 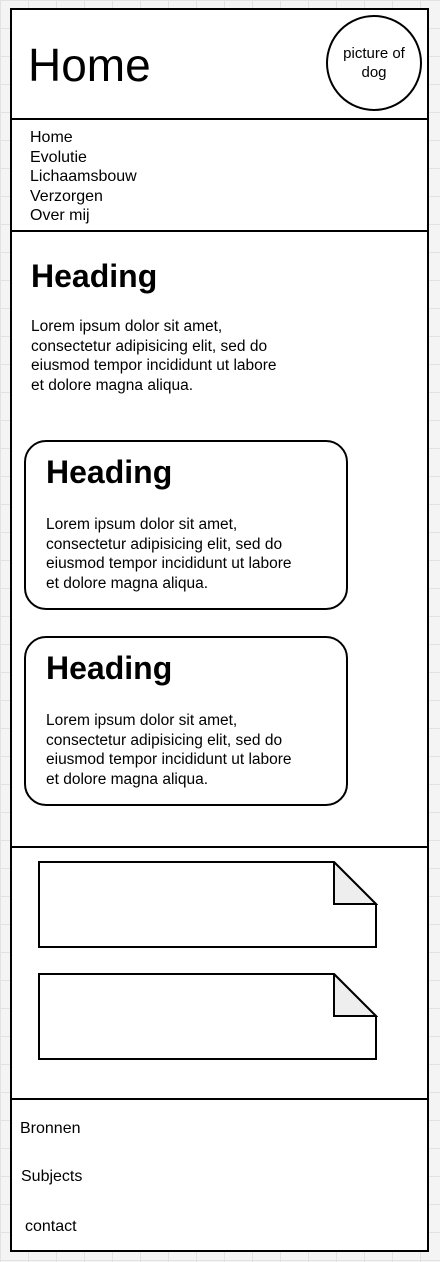 I want to click on nav-item-verzorgen: Verzorgen, so click(x=66, y=196).